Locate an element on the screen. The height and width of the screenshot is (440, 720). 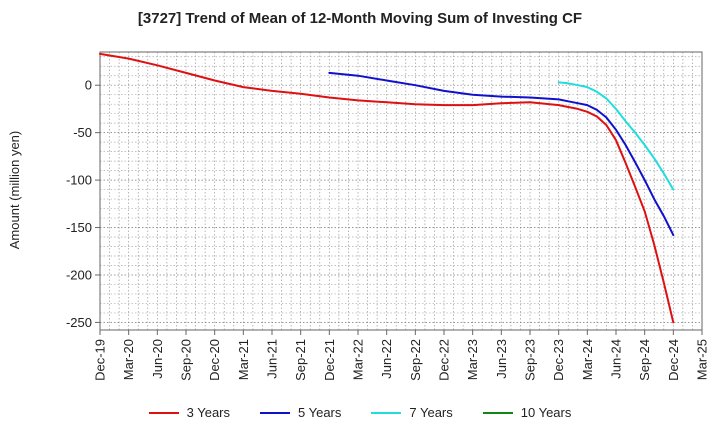
y-tick-label: -50 is located at coordinates (82, 132).